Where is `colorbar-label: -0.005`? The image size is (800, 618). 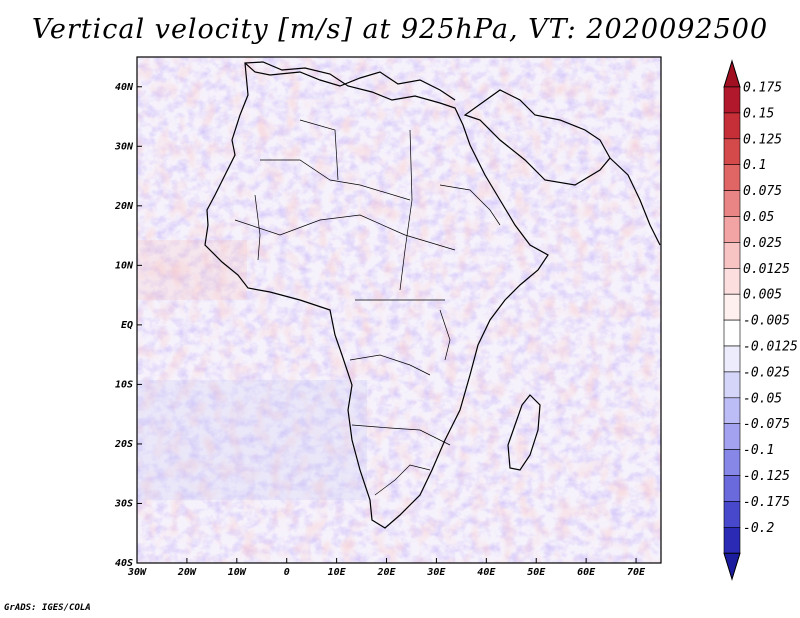
colorbar-label: -0.005 is located at coordinates (766, 321).